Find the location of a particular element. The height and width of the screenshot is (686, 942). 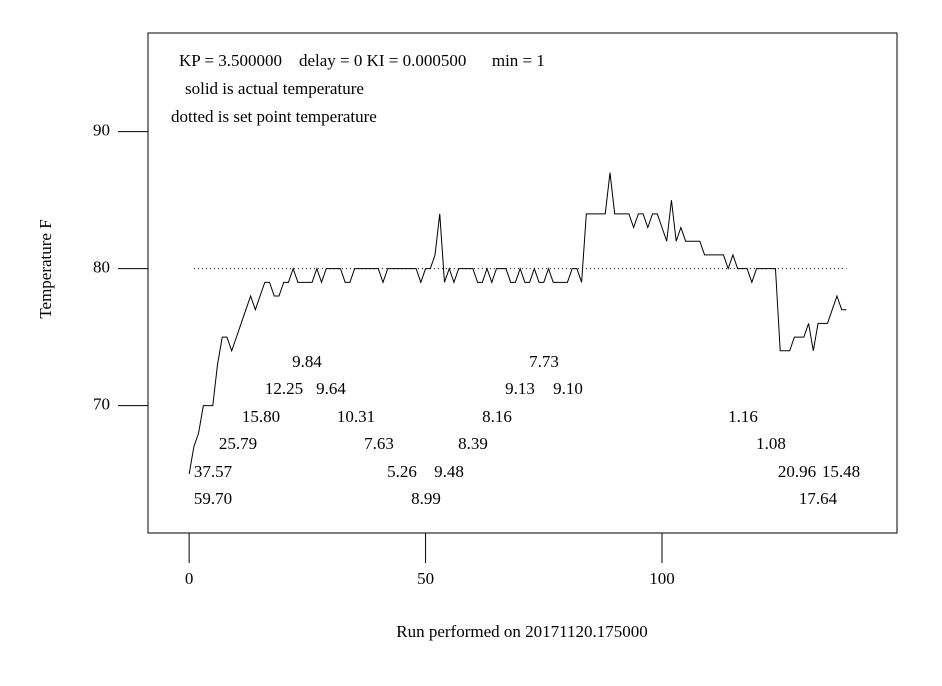

annotation: 9.13 is located at coordinates (520, 388).